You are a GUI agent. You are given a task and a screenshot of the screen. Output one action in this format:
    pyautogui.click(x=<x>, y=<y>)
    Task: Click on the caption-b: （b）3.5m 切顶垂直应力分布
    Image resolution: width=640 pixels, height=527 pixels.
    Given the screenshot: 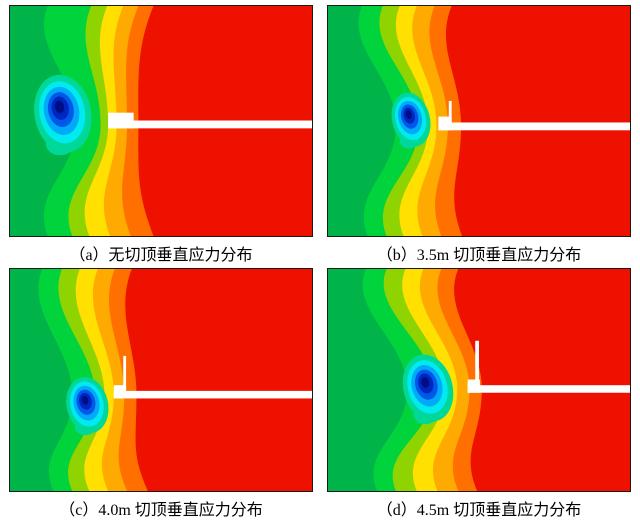 What is the action you would take?
    pyautogui.click(x=479, y=255)
    